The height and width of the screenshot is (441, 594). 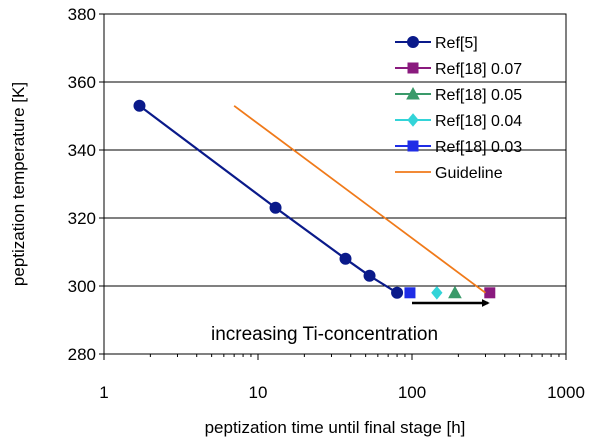 What do you see at coordinates (18, 184) in the screenshot?
I see `y-axis-label: peptization temperature [K]` at bounding box center [18, 184].